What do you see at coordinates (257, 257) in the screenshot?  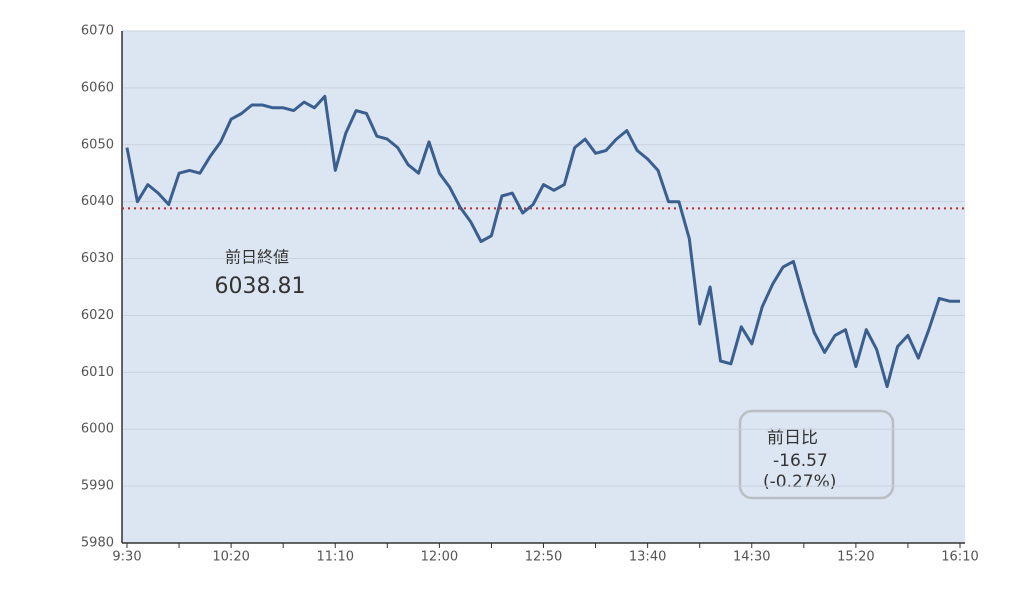 I see `reference-label: 前日終値` at bounding box center [257, 257].